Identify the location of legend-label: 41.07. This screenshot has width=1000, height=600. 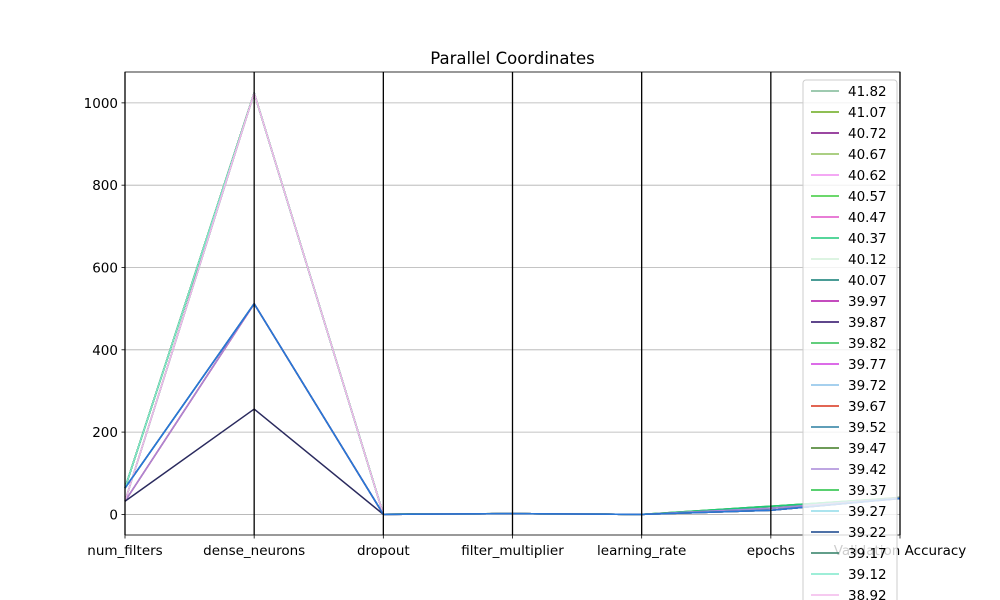
(867, 113).